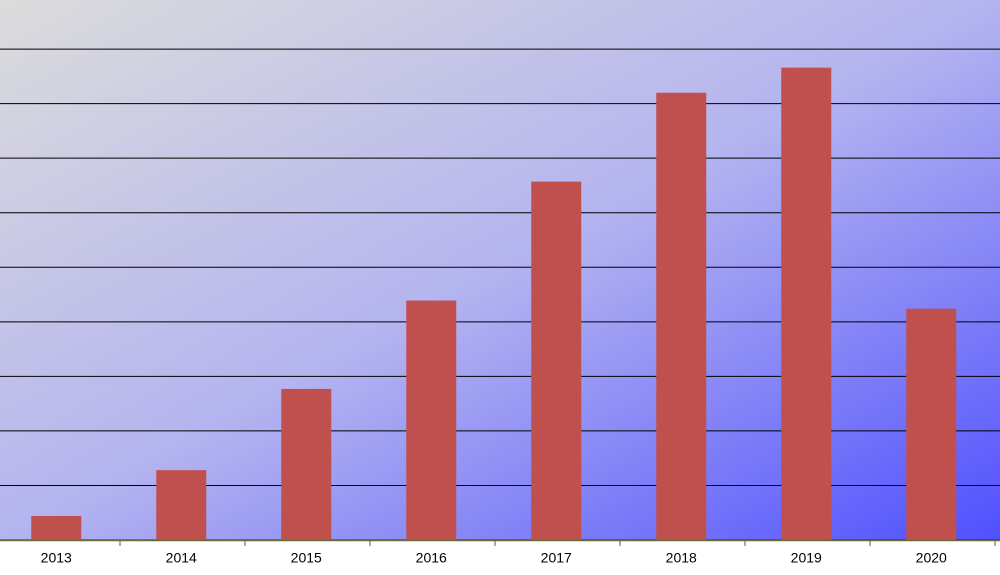 This screenshot has width=1000, height=575. I want to click on x-tick-label: 2015, so click(306, 558).